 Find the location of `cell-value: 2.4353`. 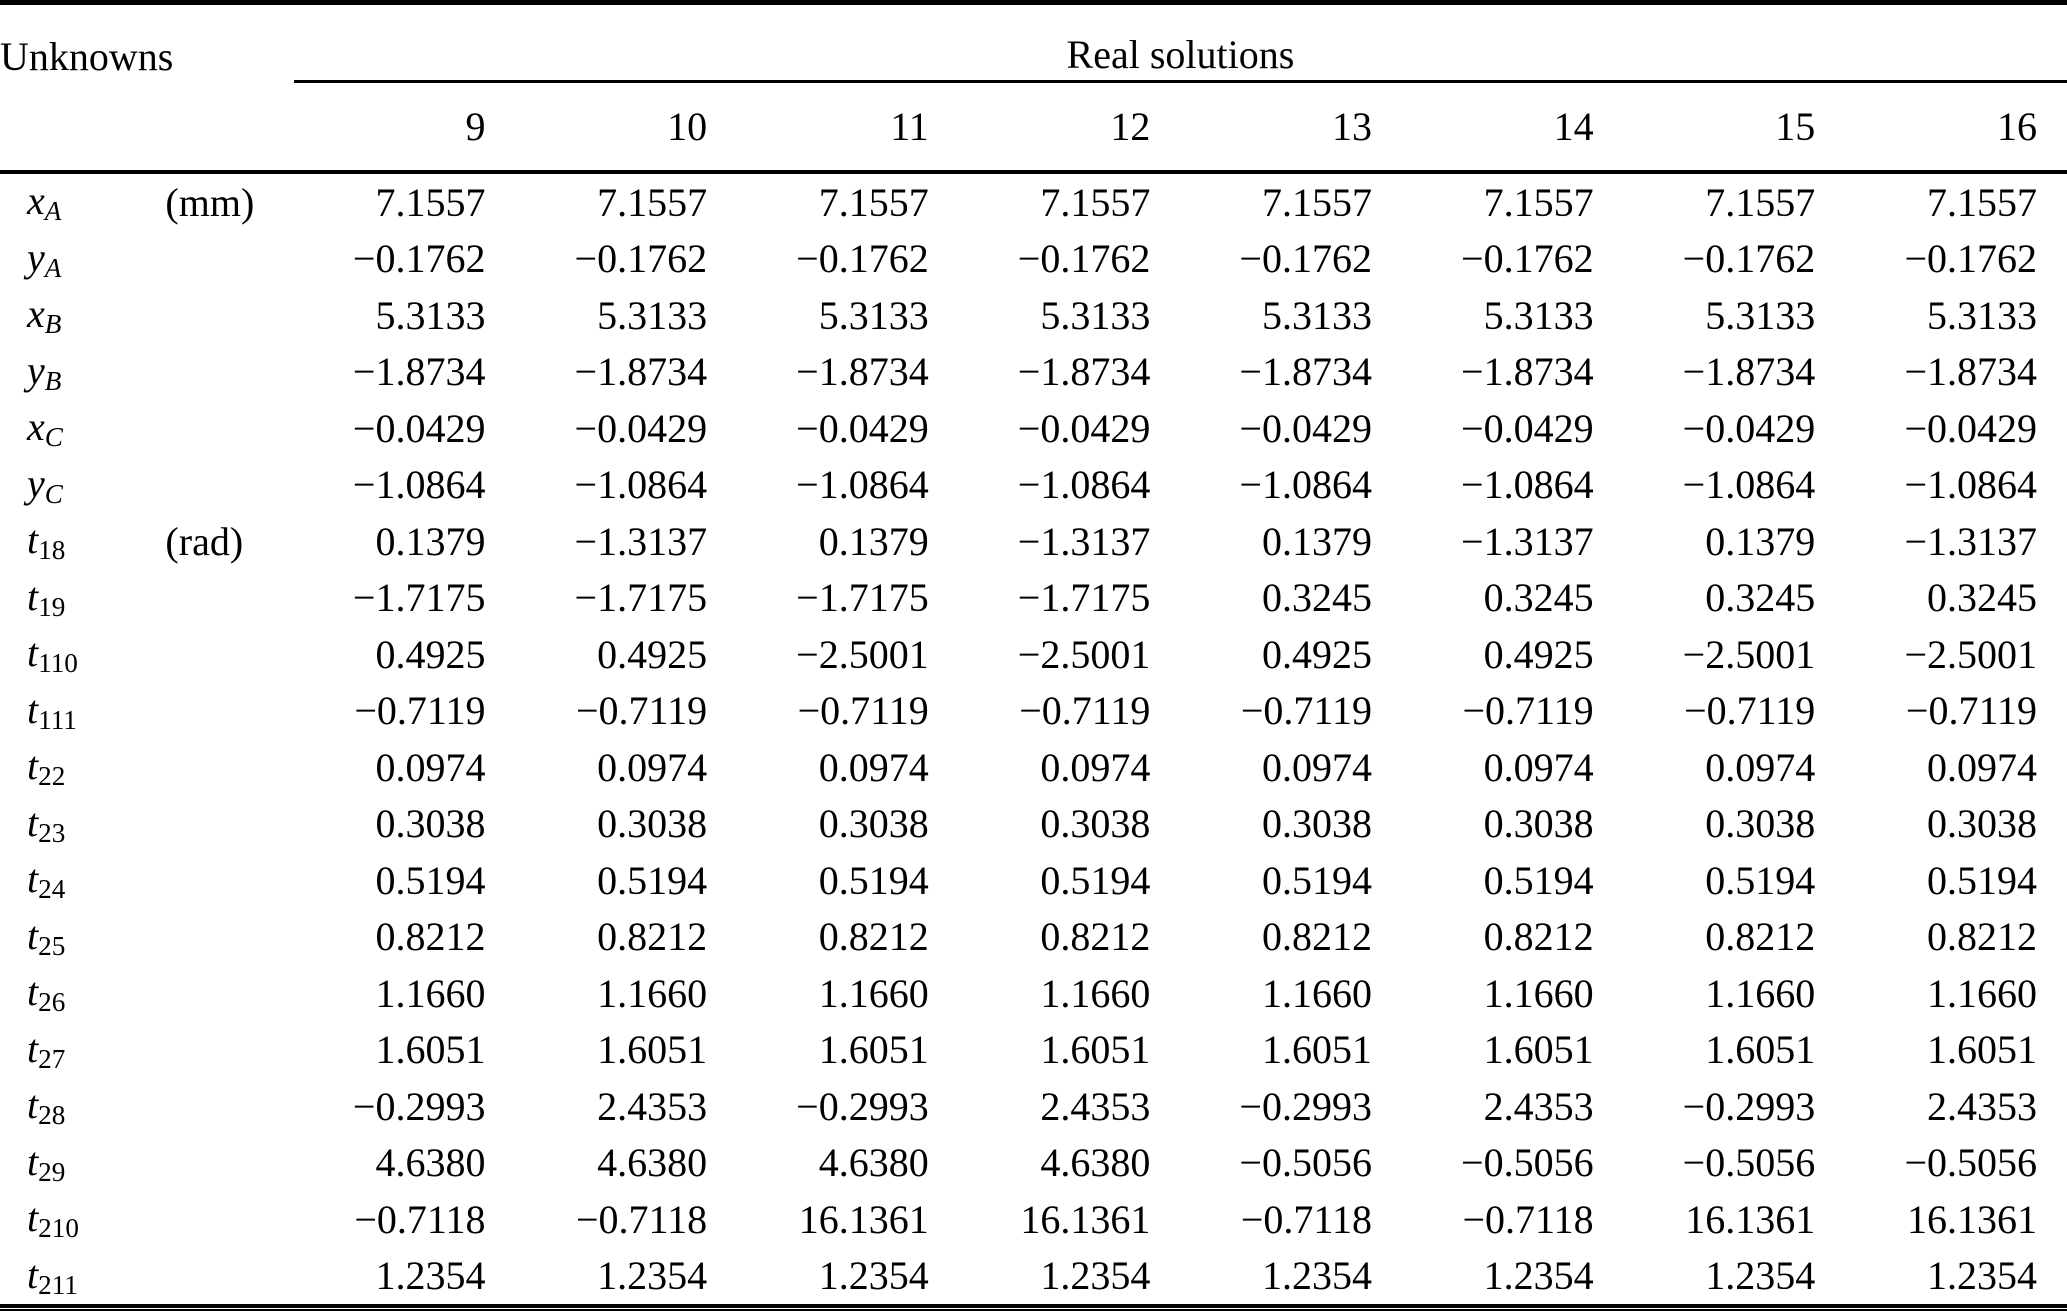

cell-value: 2.4353 is located at coordinates (1982, 1106).